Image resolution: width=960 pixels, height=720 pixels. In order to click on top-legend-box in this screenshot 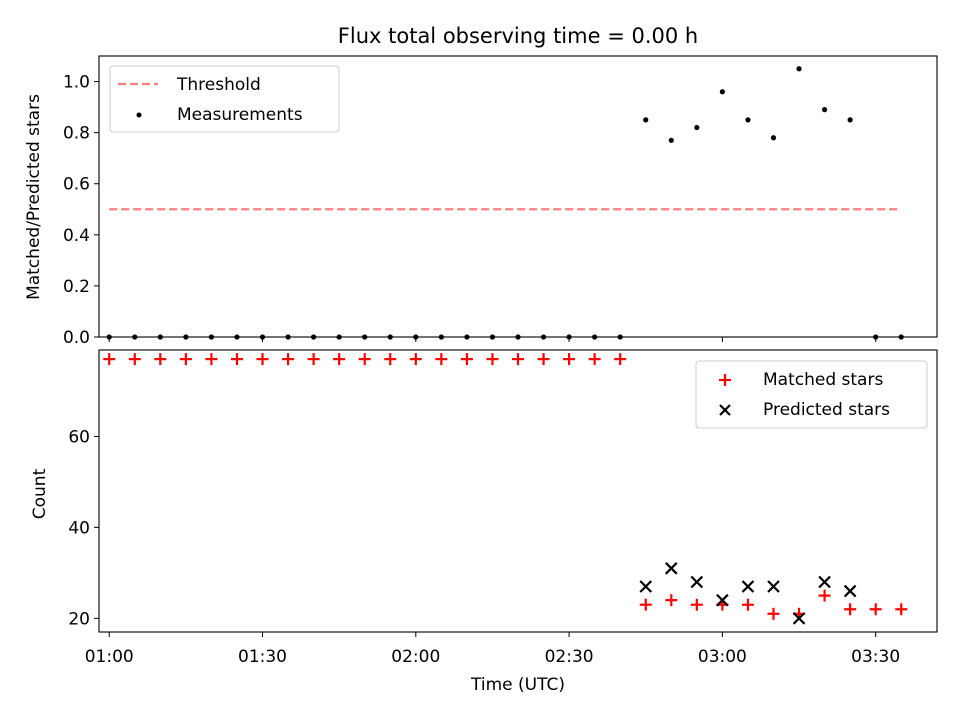, I will do `click(224, 99)`.